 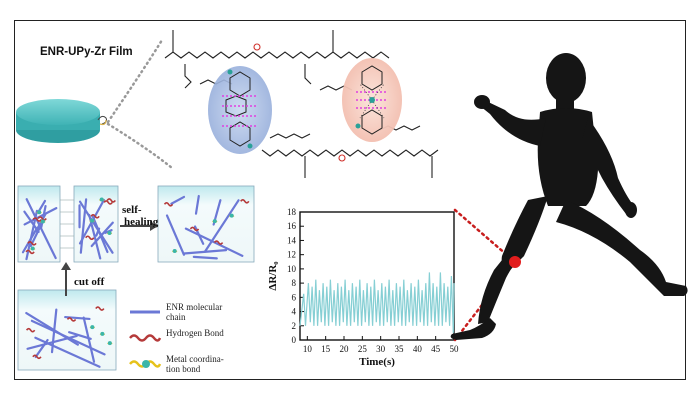 I want to click on y-axis-label: ΔR/R₀, so click(x=273, y=276).